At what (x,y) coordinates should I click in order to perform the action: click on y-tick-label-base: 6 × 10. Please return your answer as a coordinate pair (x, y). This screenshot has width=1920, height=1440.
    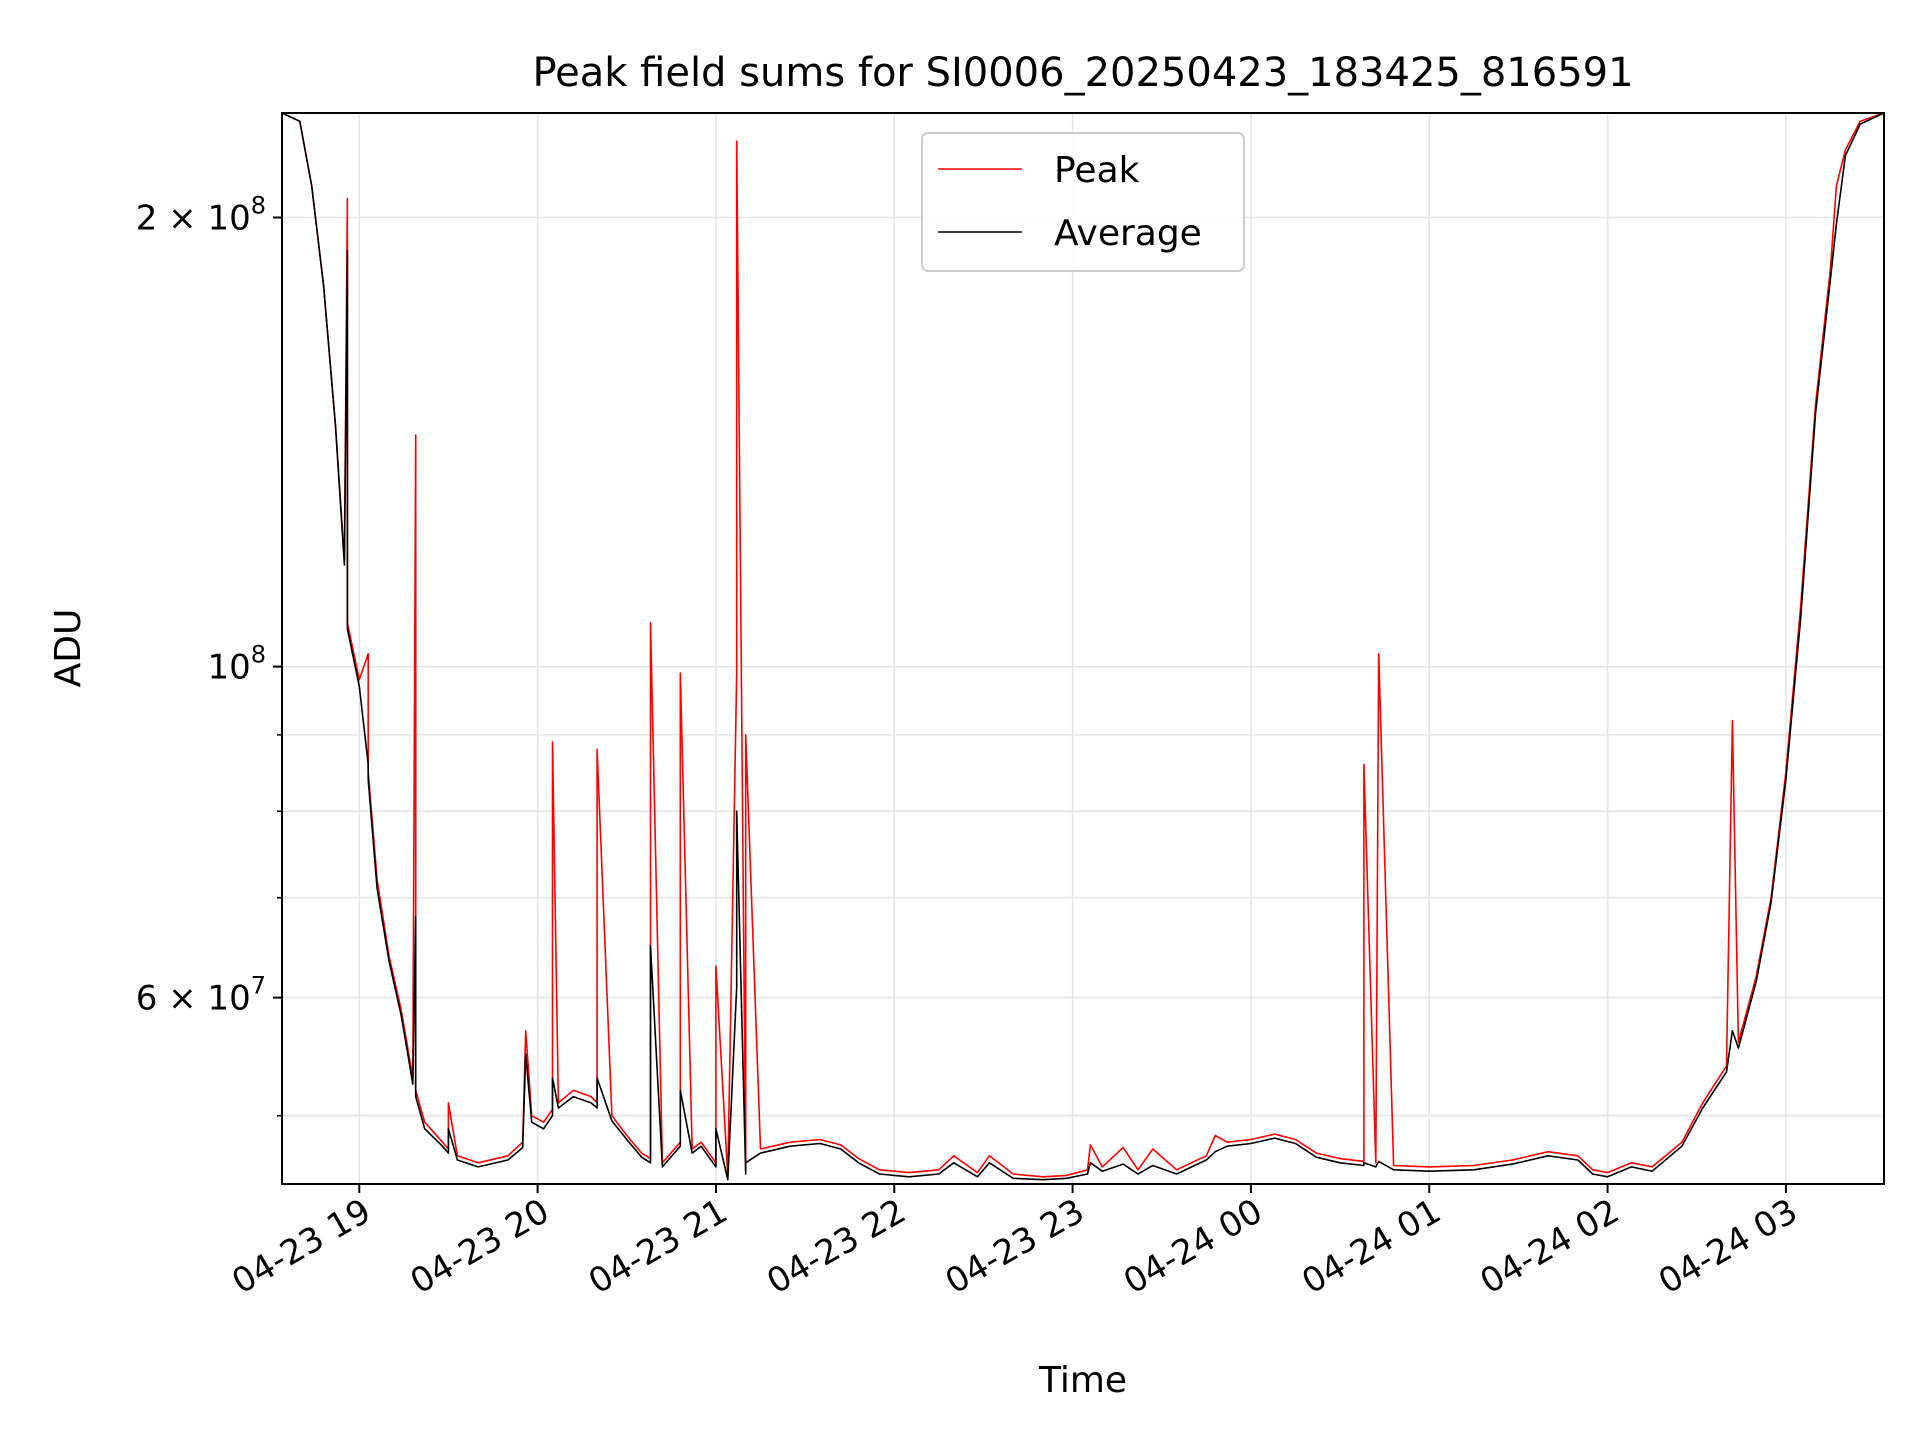
    Looking at the image, I should click on (193, 999).